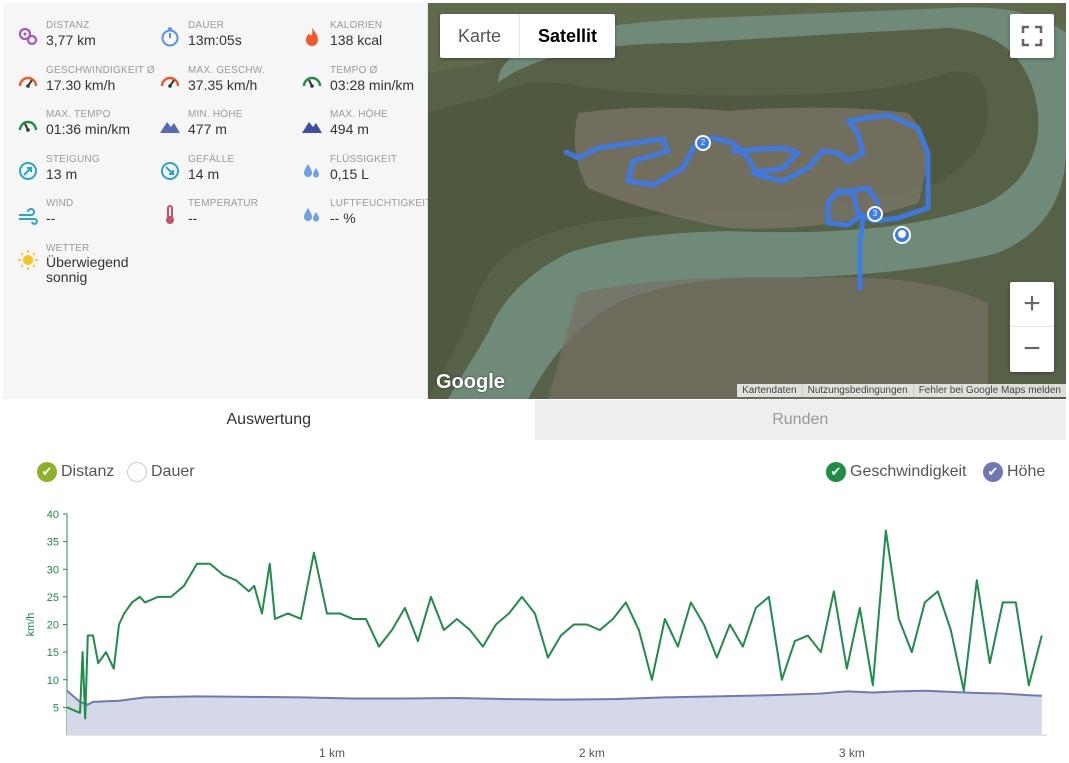 The image size is (1069, 763). What do you see at coordinates (53, 515) in the screenshot?
I see `y-tick-label: 40` at bounding box center [53, 515].